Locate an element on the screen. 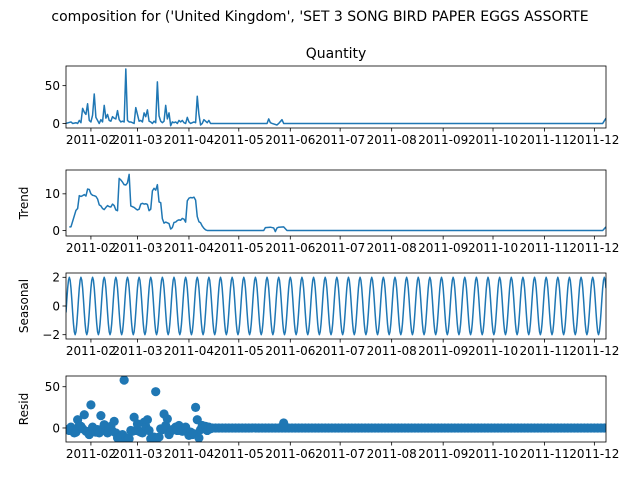 The width and height of the screenshot is (640, 480). panel-title: Quantity is located at coordinates (336, 54).